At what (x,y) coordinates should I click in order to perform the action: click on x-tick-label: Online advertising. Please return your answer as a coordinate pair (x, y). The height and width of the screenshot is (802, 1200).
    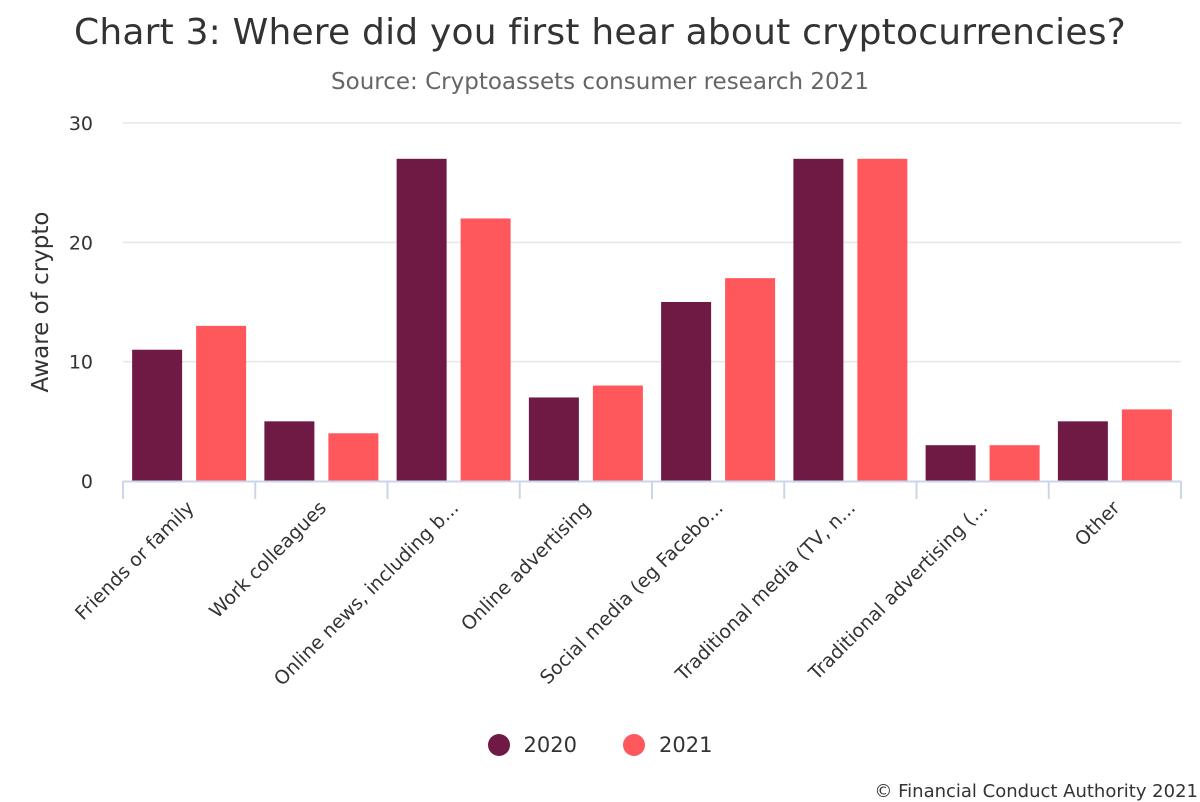
    Looking at the image, I should click on (526, 566).